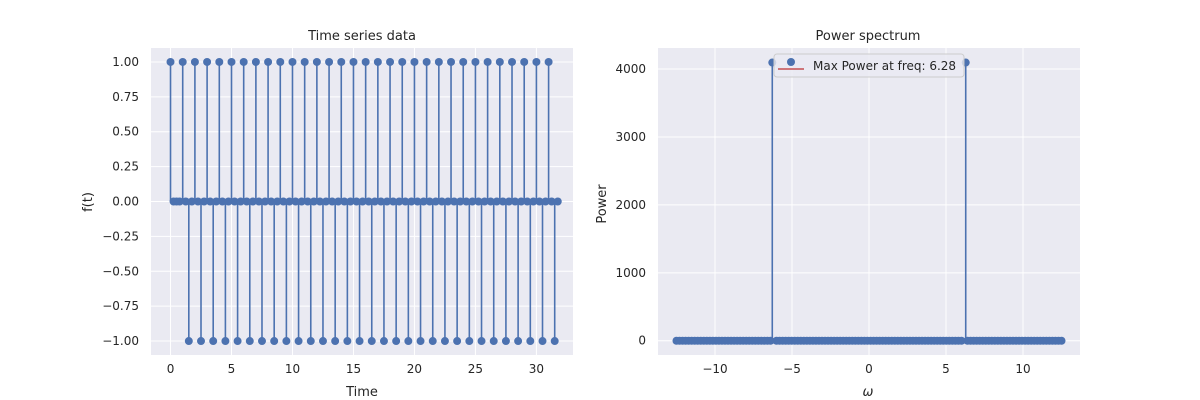 Image resolution: width=1200 pixels, height=400 pixels. Describe the element at coordinates (125, 132) in the screenshot. I see `time-series-y-tick-label: 0.50` at that location.